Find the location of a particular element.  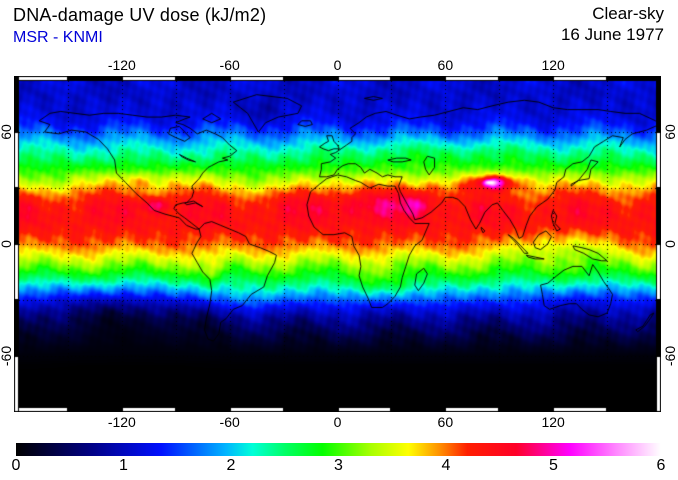

lon-label-bottom: 60 is located at coordinates (445, 422).